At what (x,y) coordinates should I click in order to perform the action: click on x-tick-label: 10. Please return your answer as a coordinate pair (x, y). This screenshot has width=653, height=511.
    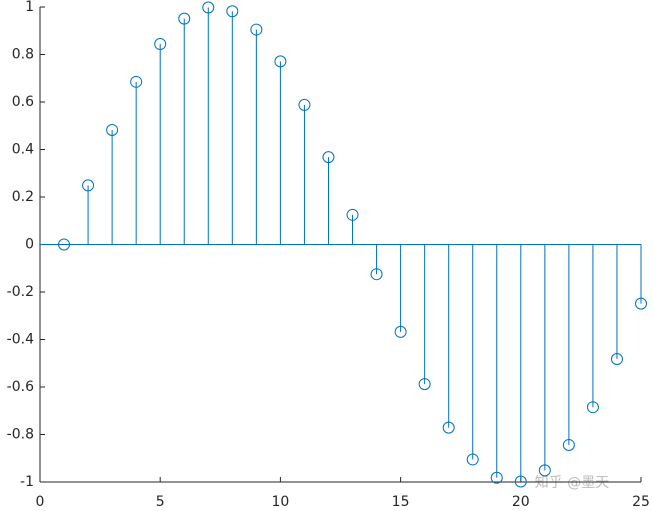
    Looking at the image, I should click on (280, 502).